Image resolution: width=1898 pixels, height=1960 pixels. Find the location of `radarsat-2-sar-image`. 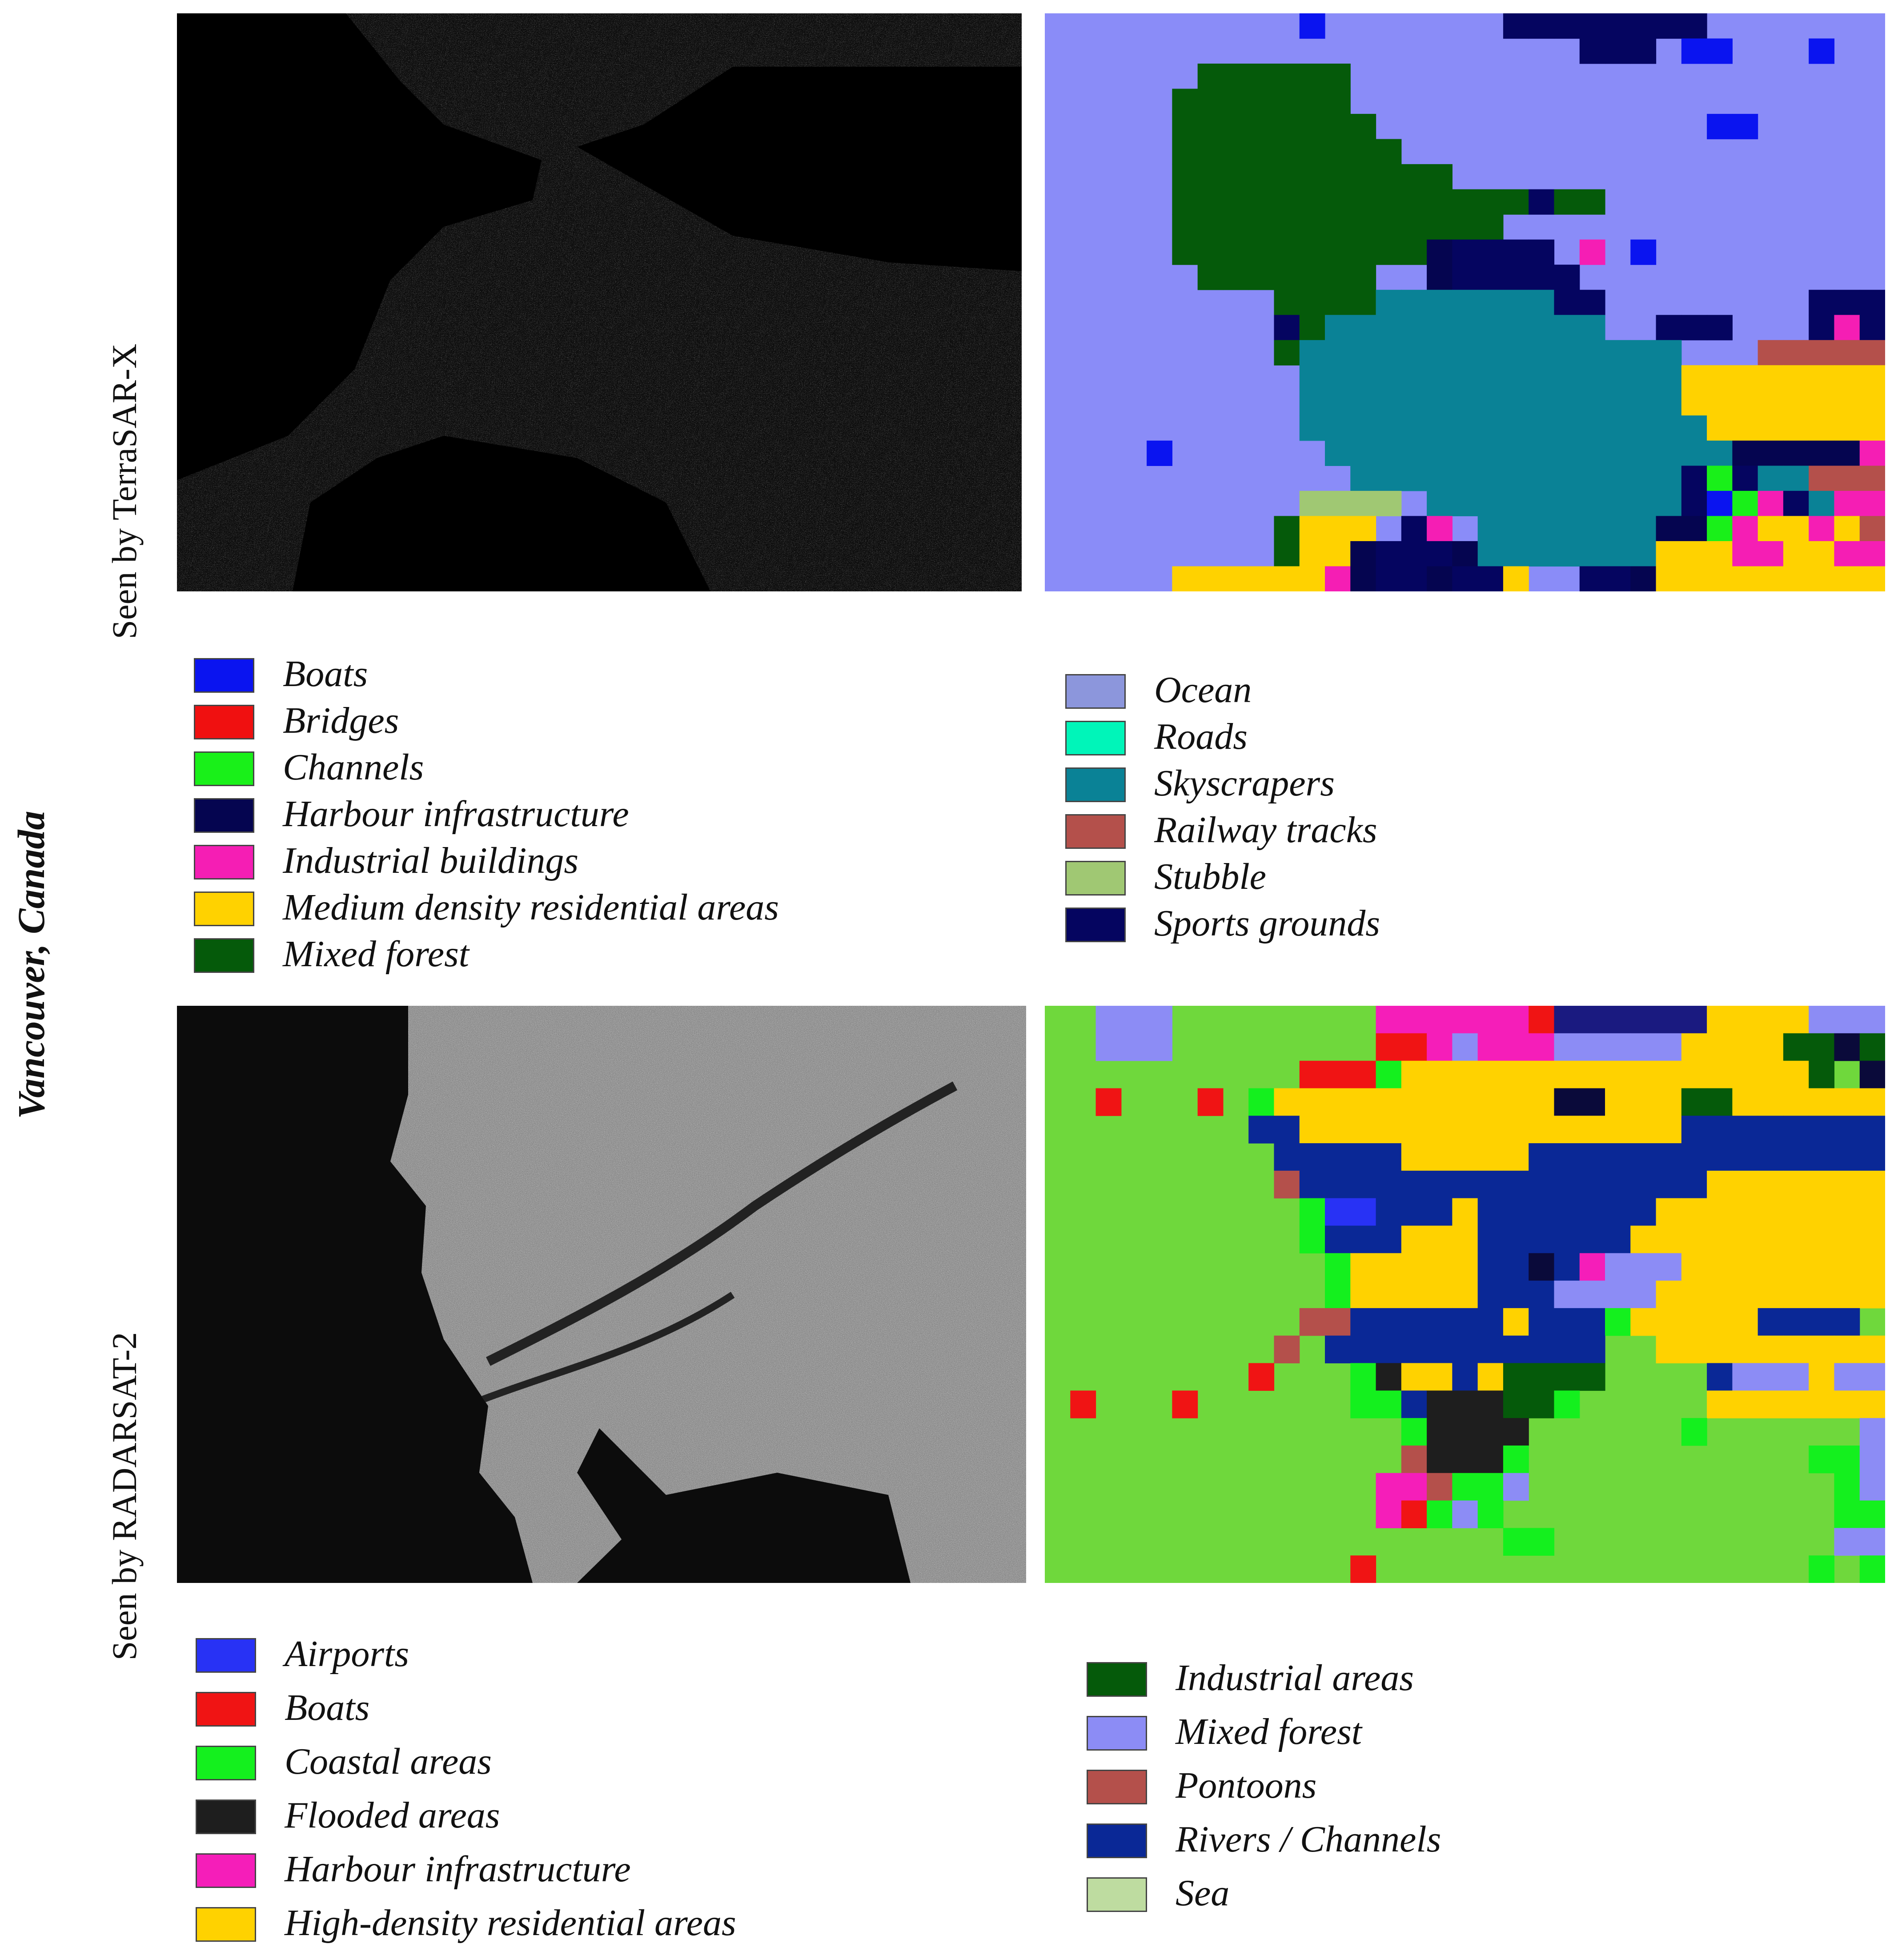

radarsat-2-sar-image is located at coordinates (601, 1294).